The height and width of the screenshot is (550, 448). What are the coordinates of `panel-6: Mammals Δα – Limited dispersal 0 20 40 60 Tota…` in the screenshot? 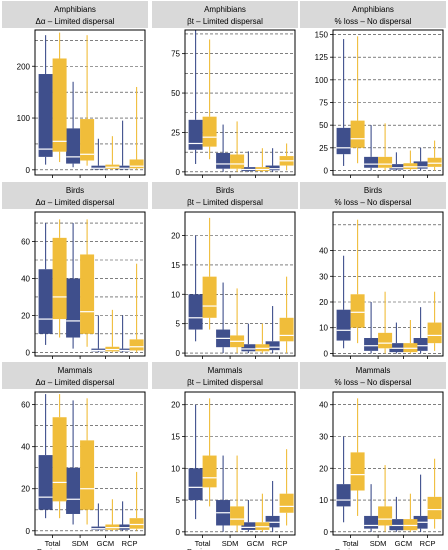 It's located at (75, 456).